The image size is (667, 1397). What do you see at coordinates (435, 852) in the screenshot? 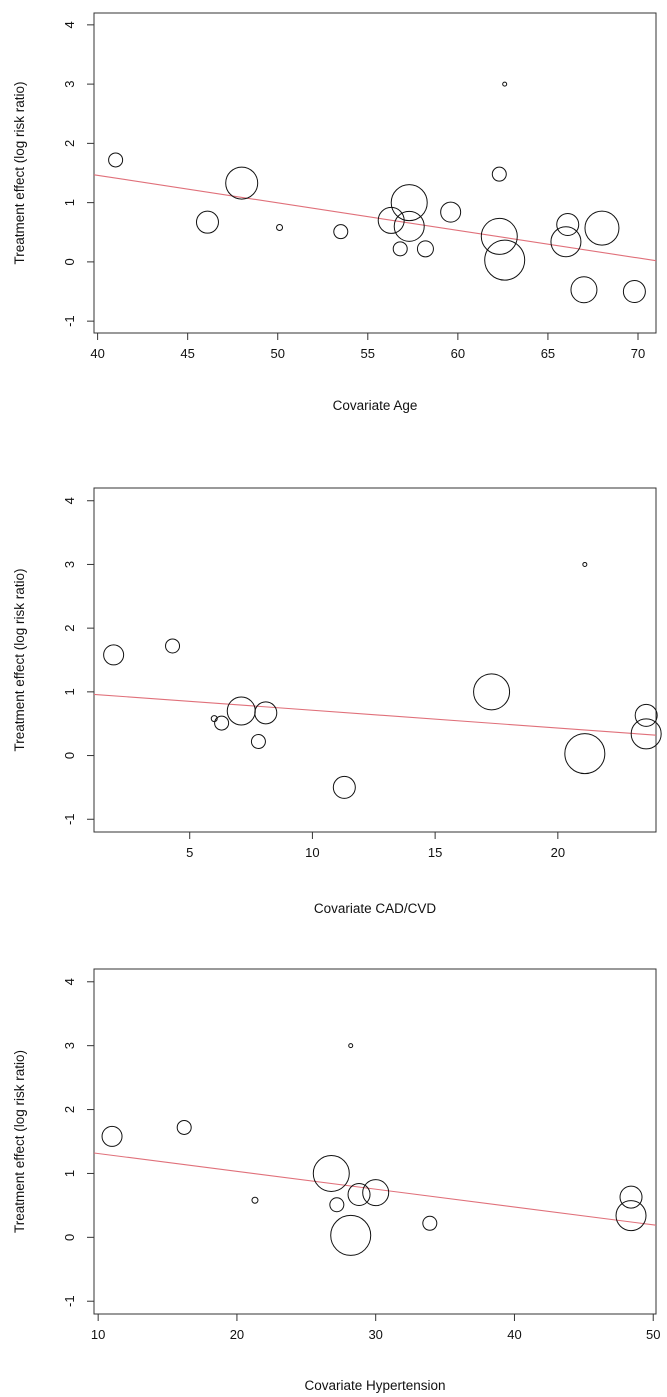
I see `x-tick-label: 15` at bounding box center [435, 852].